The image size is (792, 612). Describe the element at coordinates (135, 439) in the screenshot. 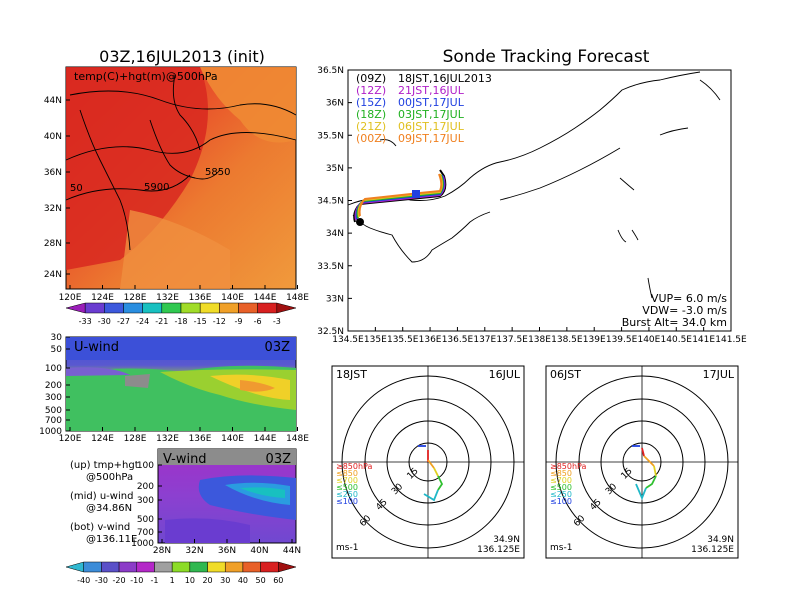

I see `lon-tick-label: 128E` at that location.